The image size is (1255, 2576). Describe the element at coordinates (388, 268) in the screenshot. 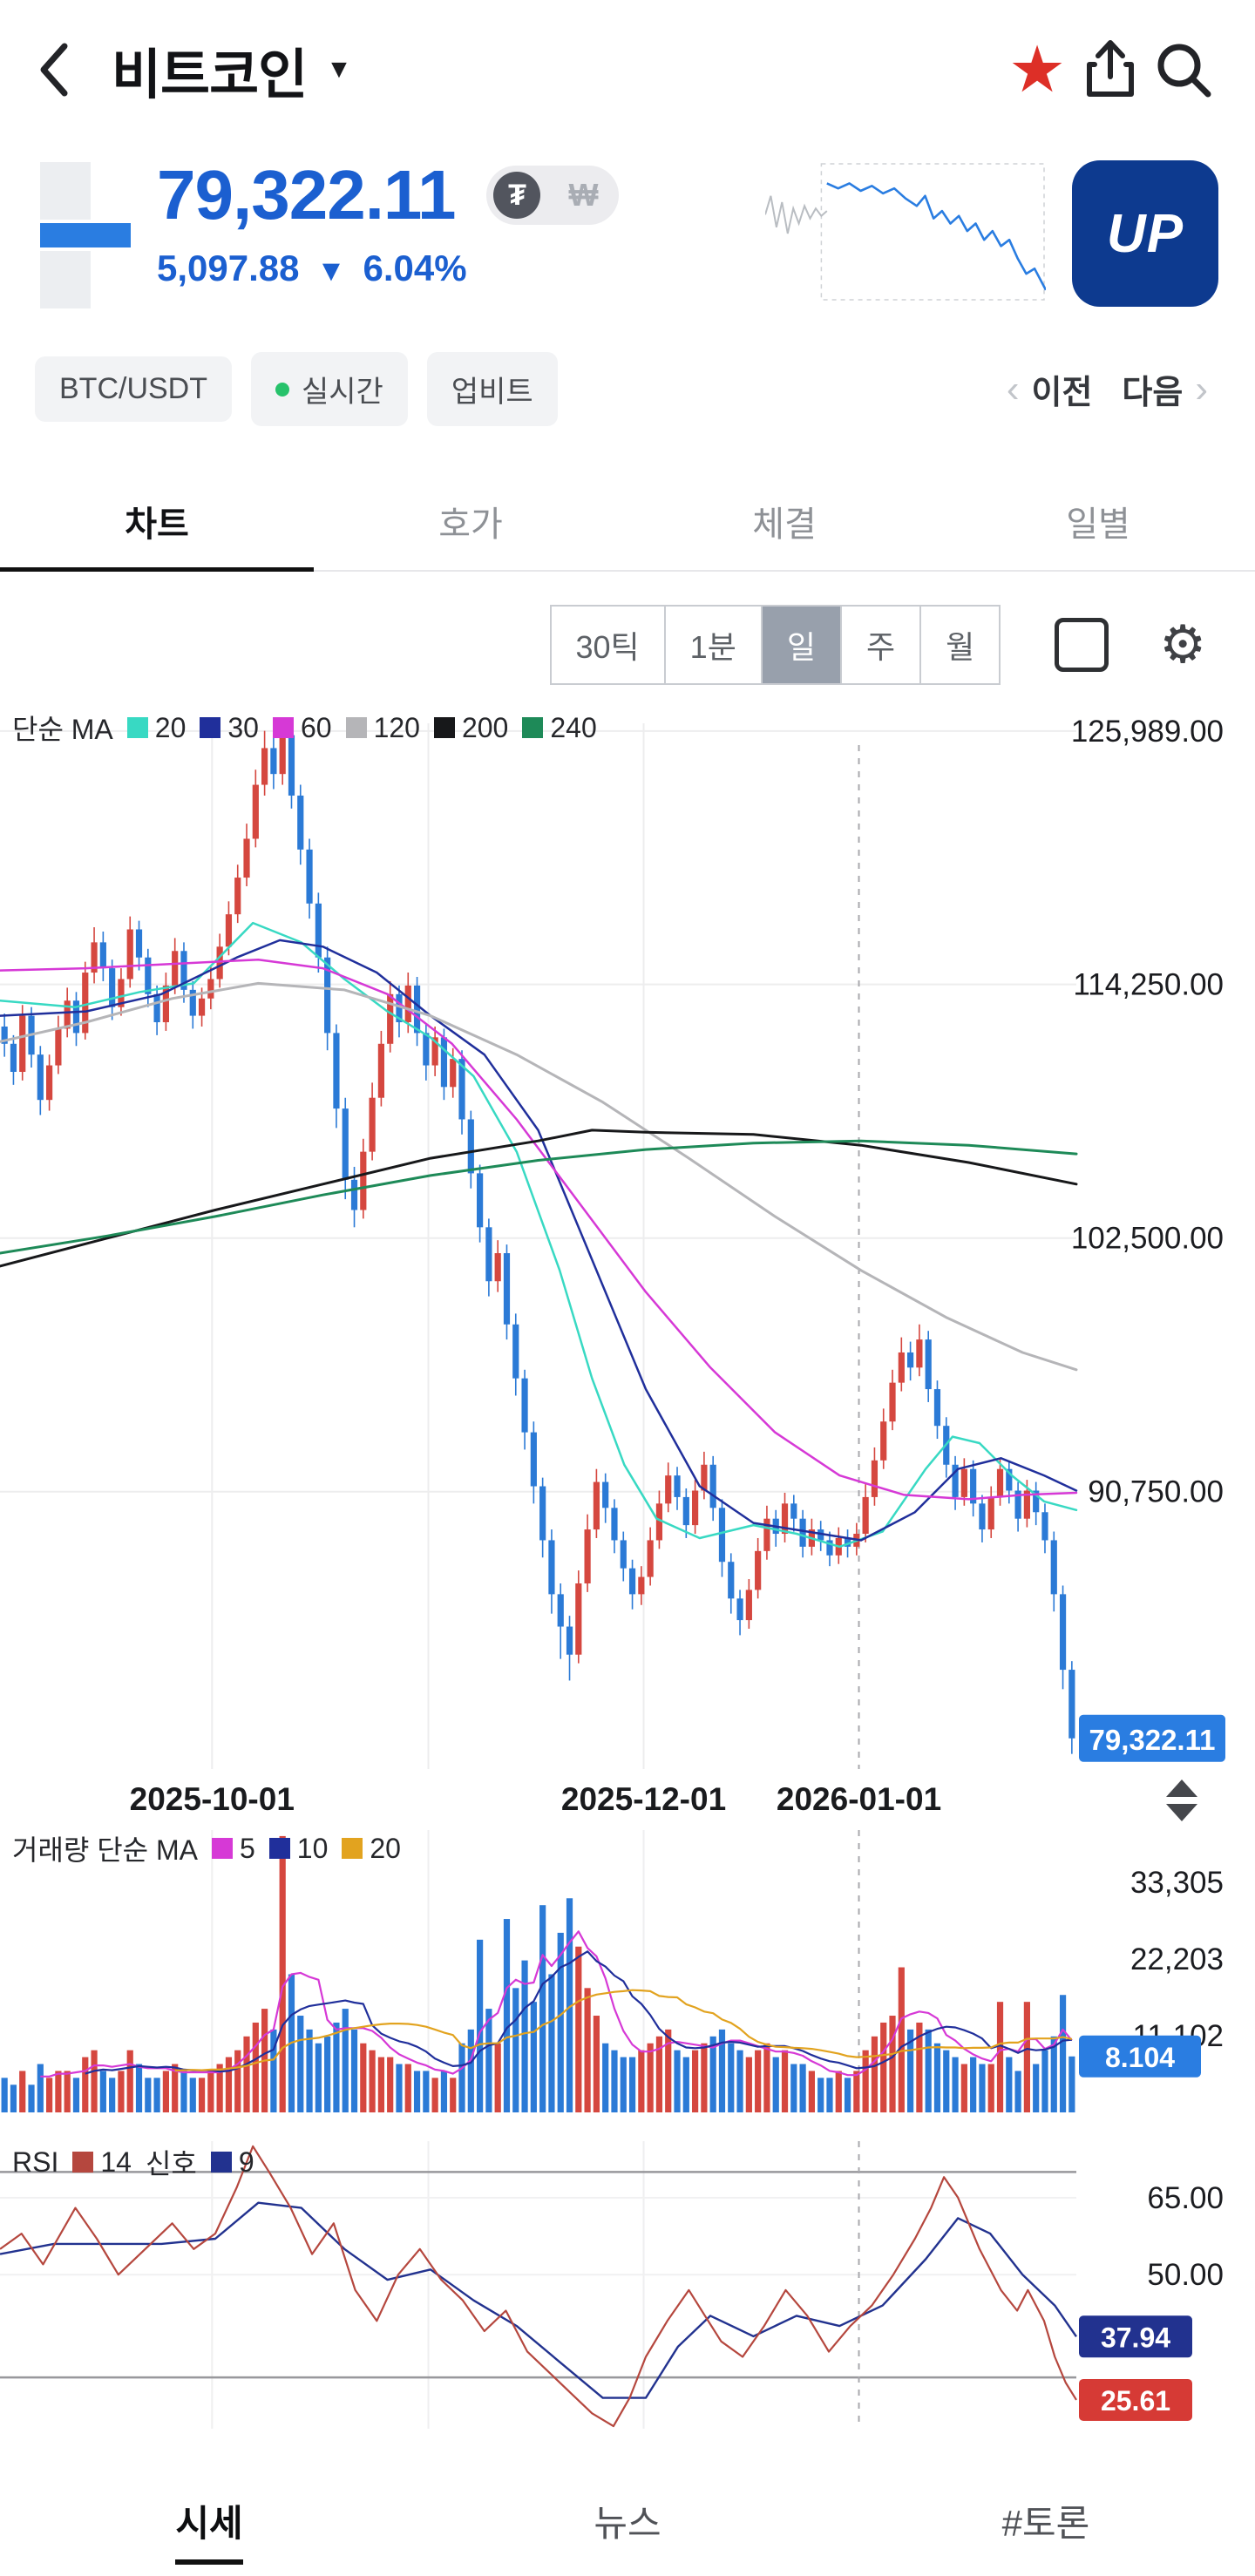

I see `price-change-row: 5,097.88 ▼ 6.04%` at that location.